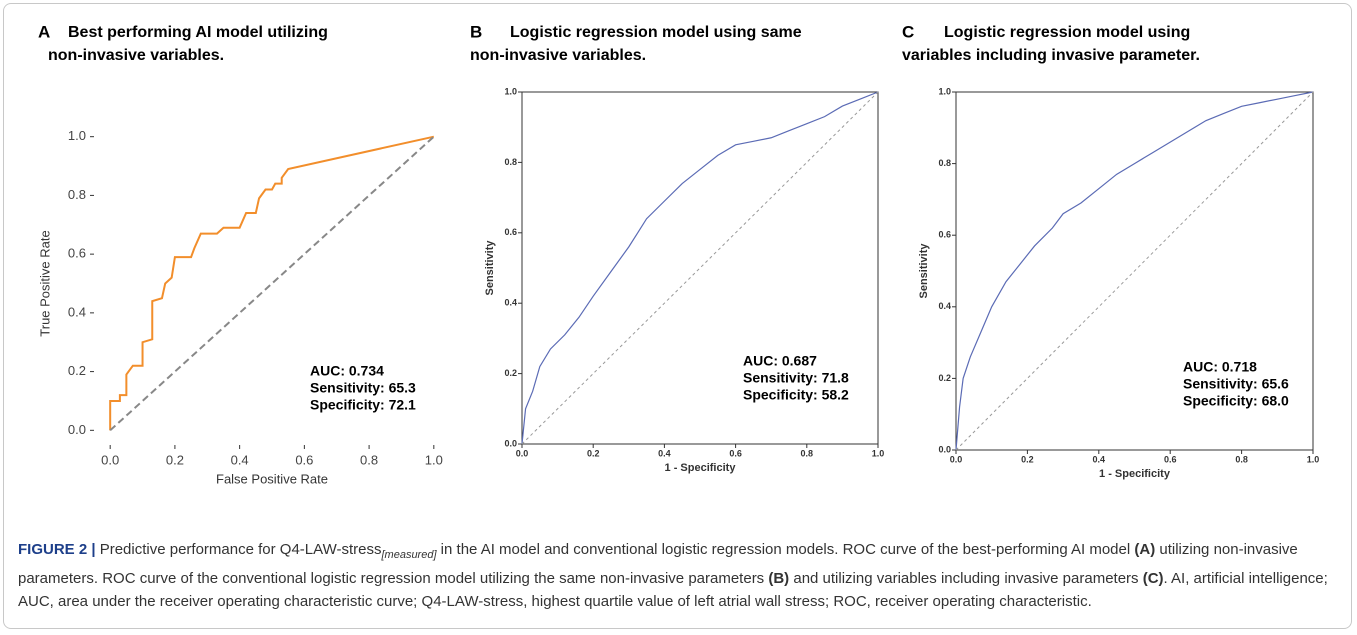  What do you see at coordinates (1051, 55) in the screenshot?
I see `panel-title: variables including invasive parameter.` at bounding box center [1051, 55].